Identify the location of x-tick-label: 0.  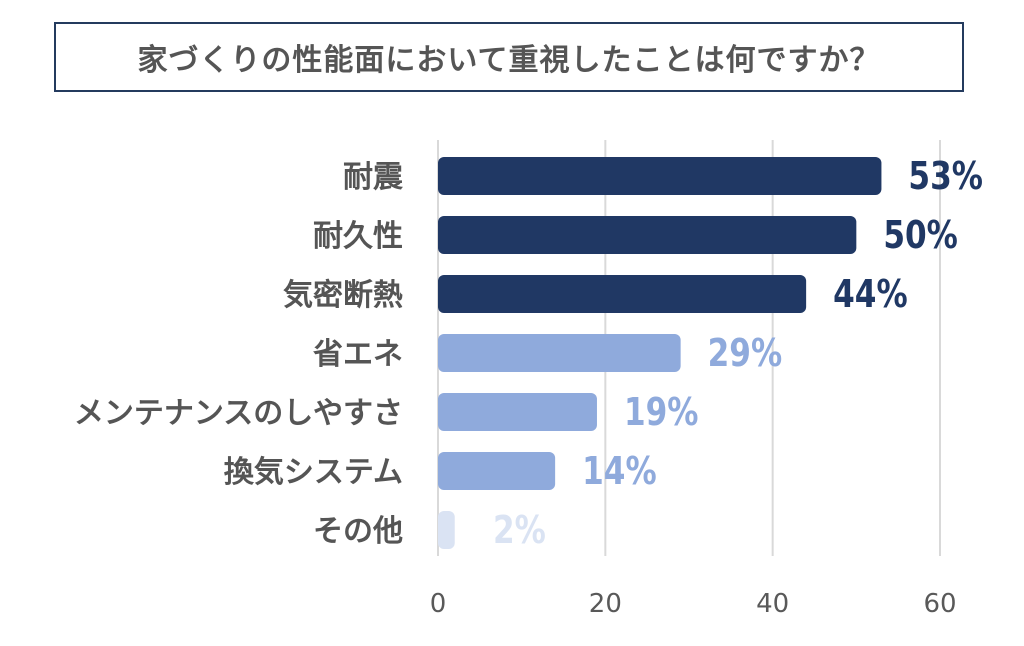
(438, 604).